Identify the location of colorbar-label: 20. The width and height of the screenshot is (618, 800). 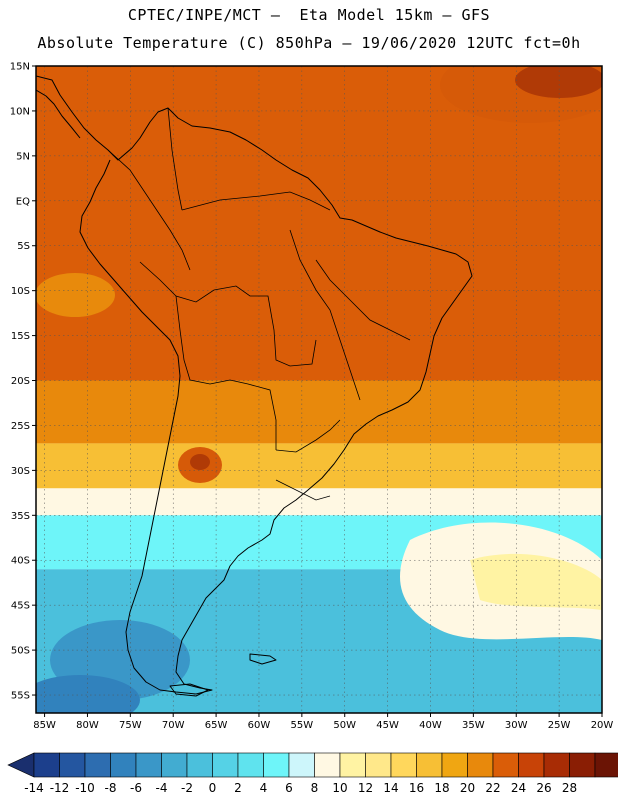
(467, 788).